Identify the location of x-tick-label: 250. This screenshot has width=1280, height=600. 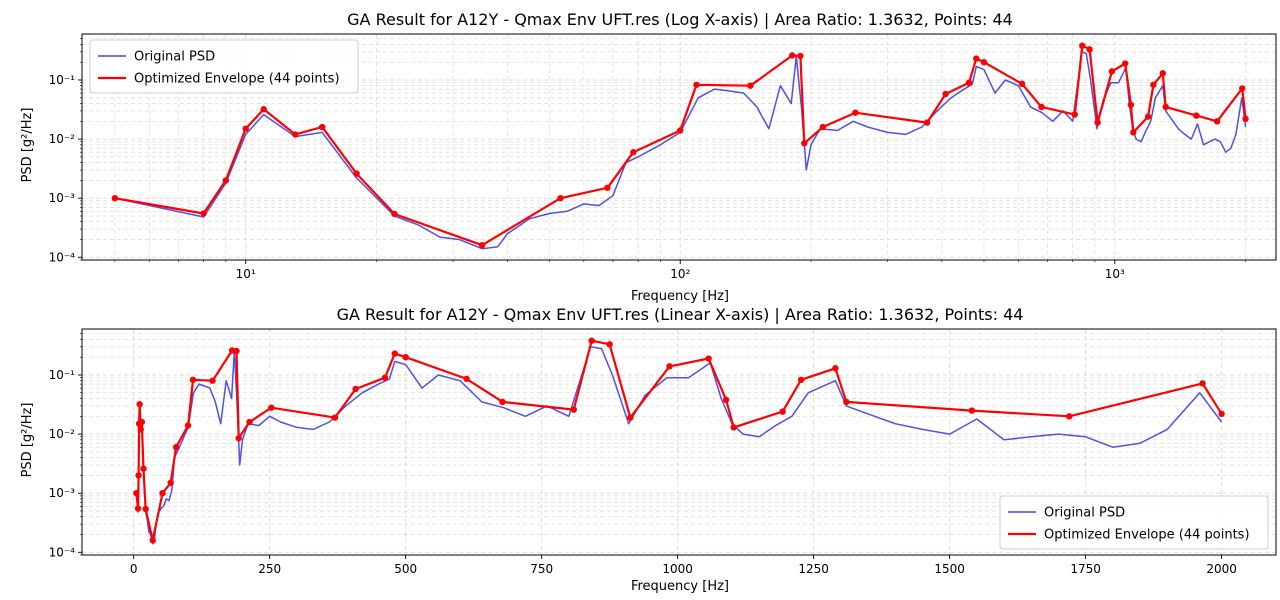
(269, 569).